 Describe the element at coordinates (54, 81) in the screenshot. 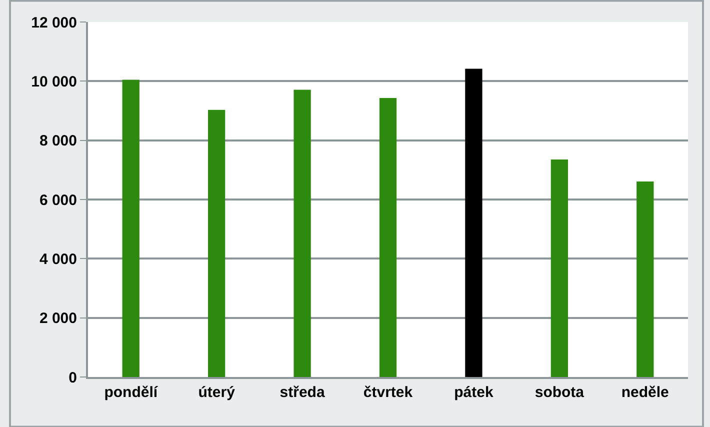

I see `y-tick-label: 10 000` at that location.